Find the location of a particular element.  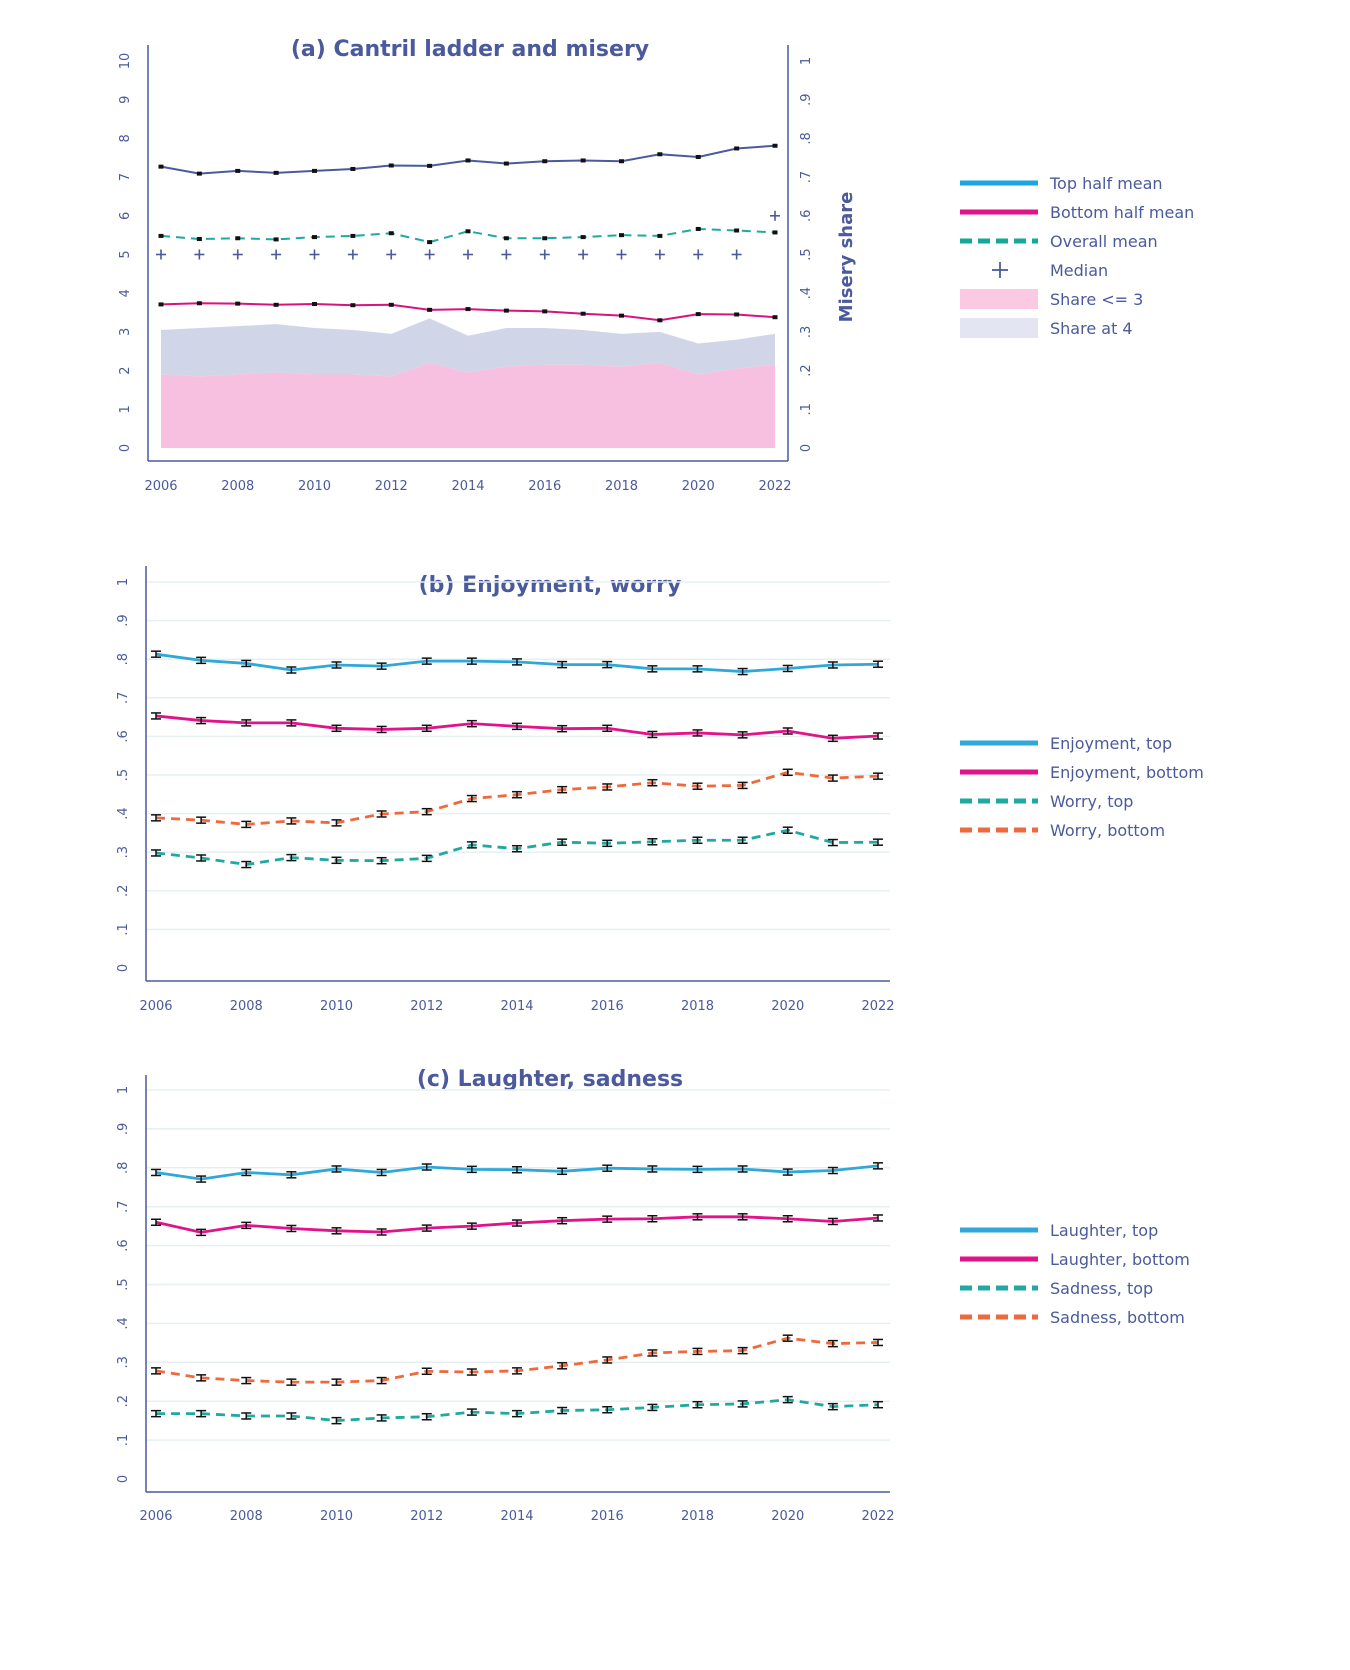

y-tick-label: .7 is located at coordinates (123, 1206).